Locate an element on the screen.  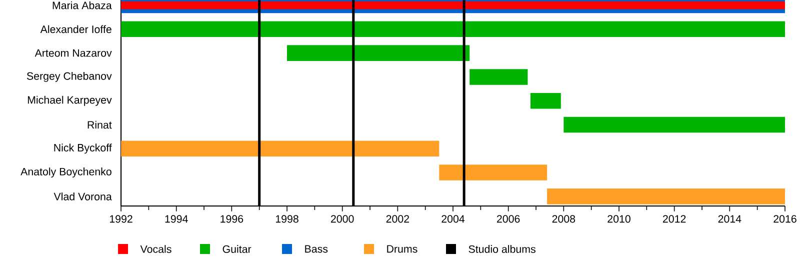
x-tick-label: 1998 is located at coordinates (287, 219).